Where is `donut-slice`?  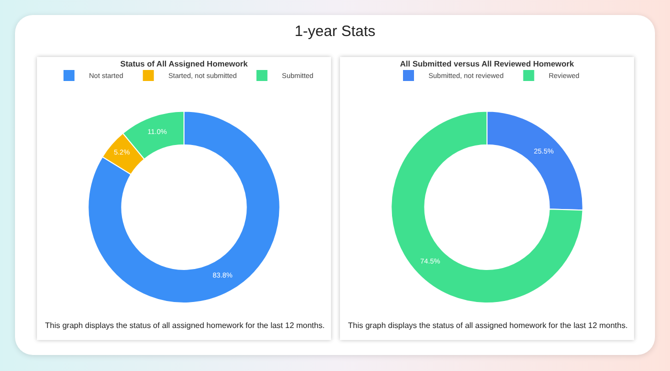 donut-slice is located at coordinates (184, 207).